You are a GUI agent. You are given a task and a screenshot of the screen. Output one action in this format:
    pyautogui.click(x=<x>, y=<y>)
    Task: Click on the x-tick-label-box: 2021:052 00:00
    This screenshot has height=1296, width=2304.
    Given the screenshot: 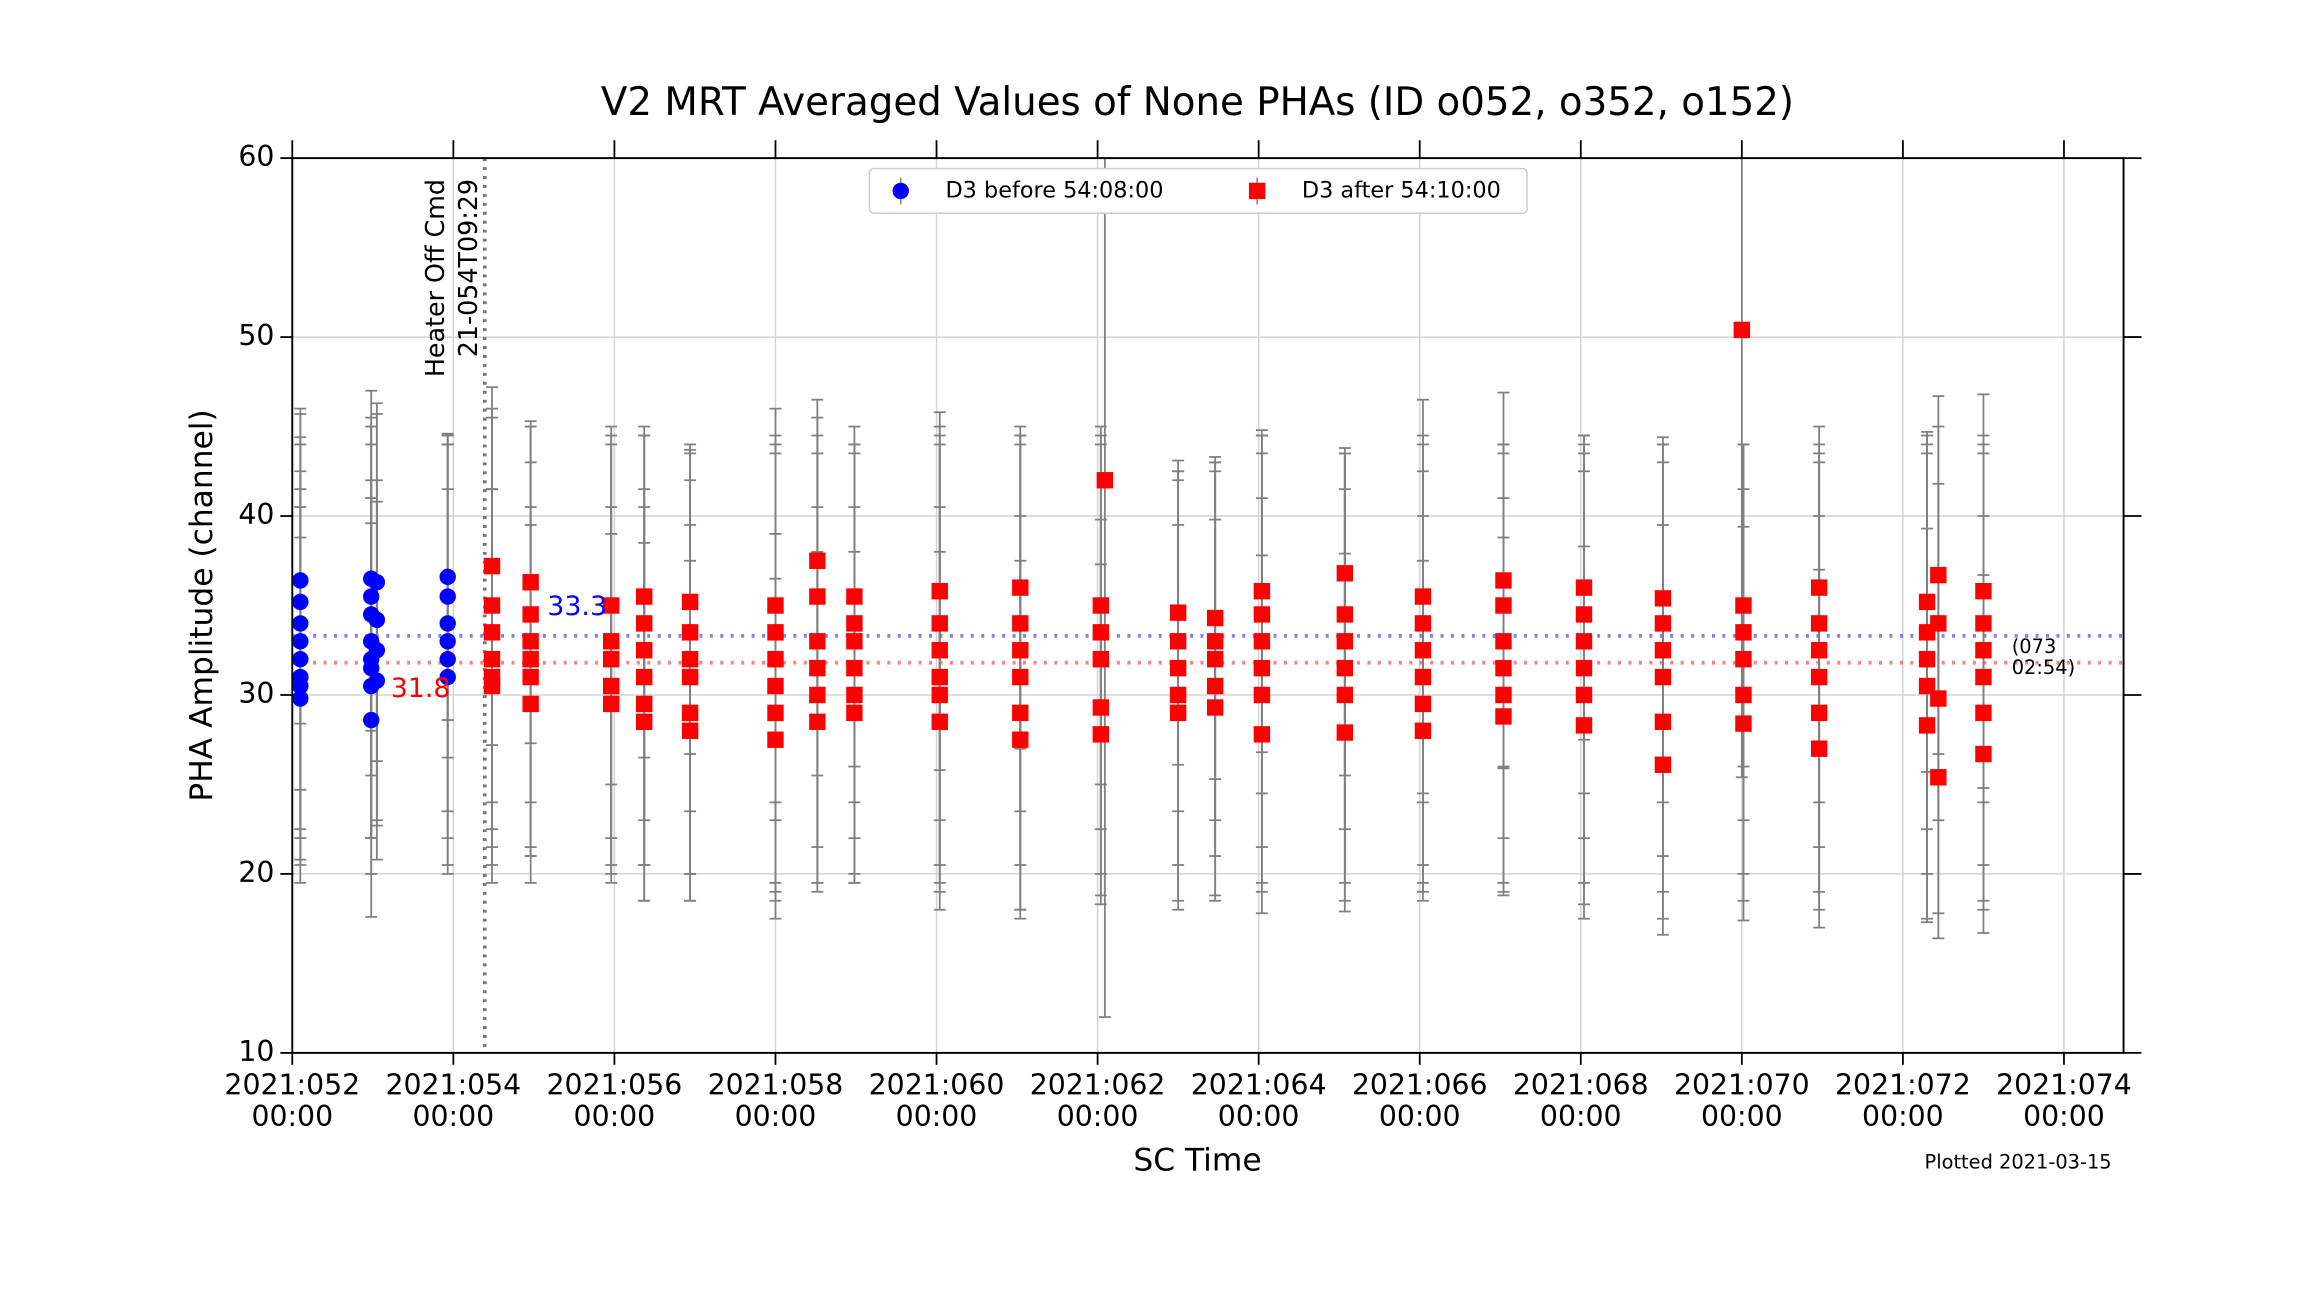 What is the action you would take?
    pyautogui.click(x=292, y=1102)
    